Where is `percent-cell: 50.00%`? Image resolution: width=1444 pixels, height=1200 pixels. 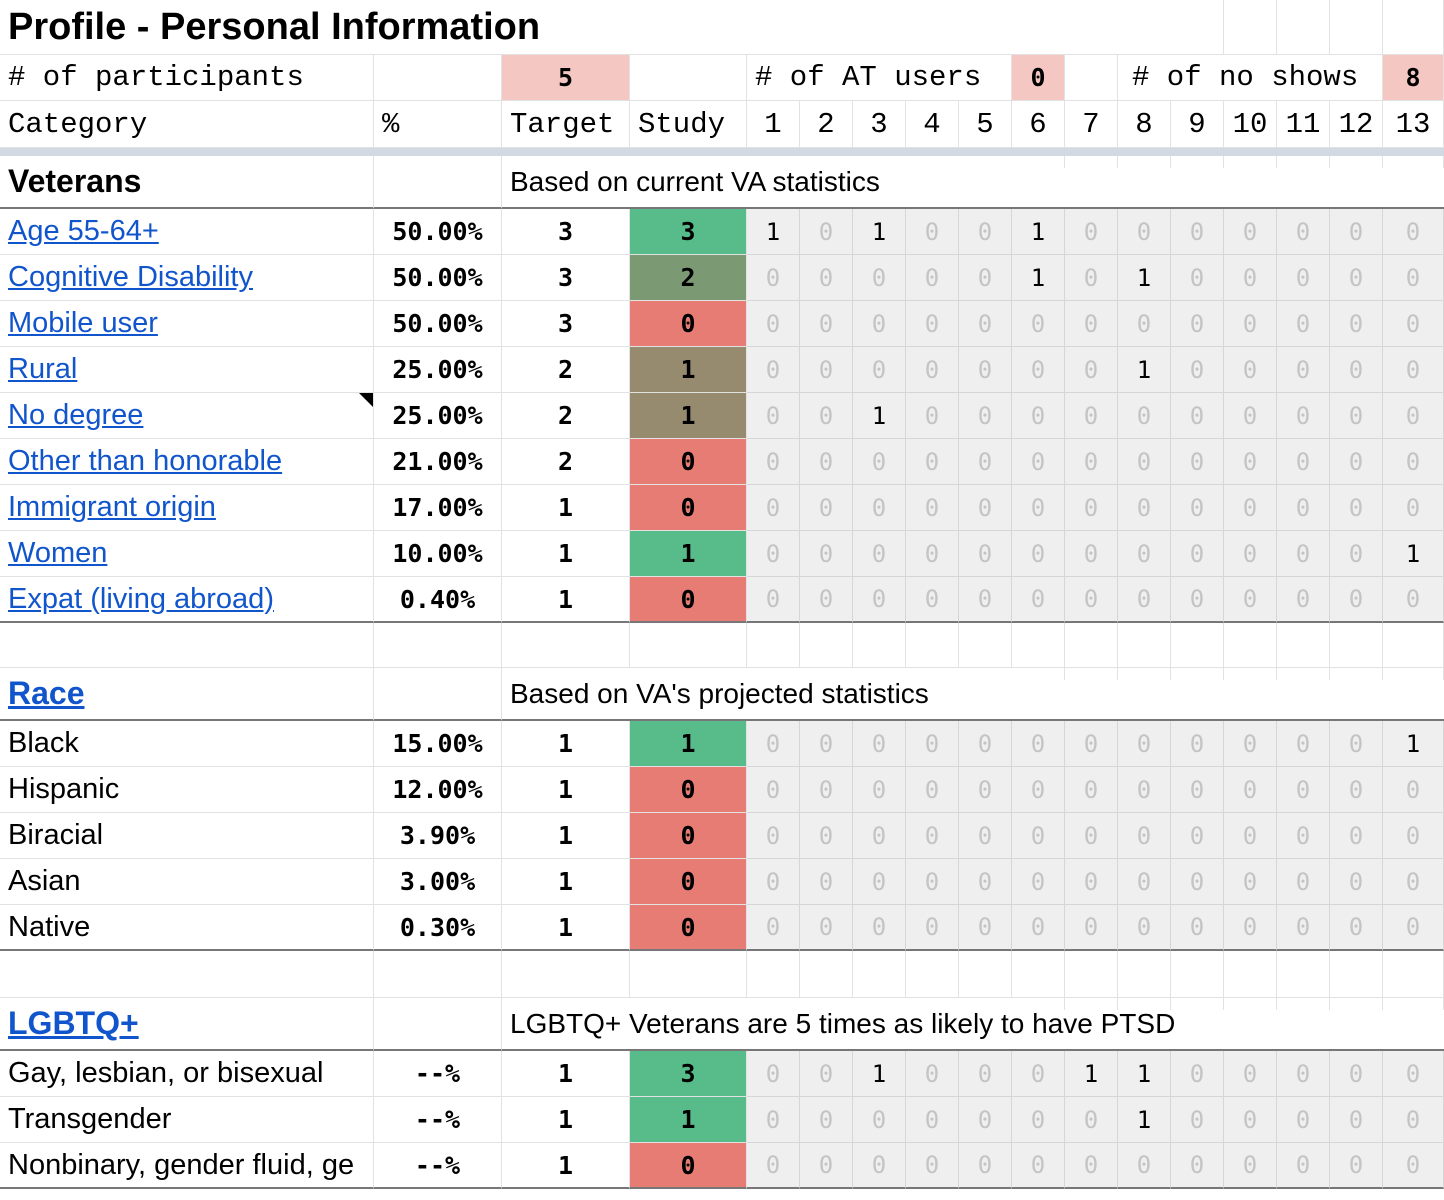
percent-cell: 50.00% is located at coordinates (438, 278).